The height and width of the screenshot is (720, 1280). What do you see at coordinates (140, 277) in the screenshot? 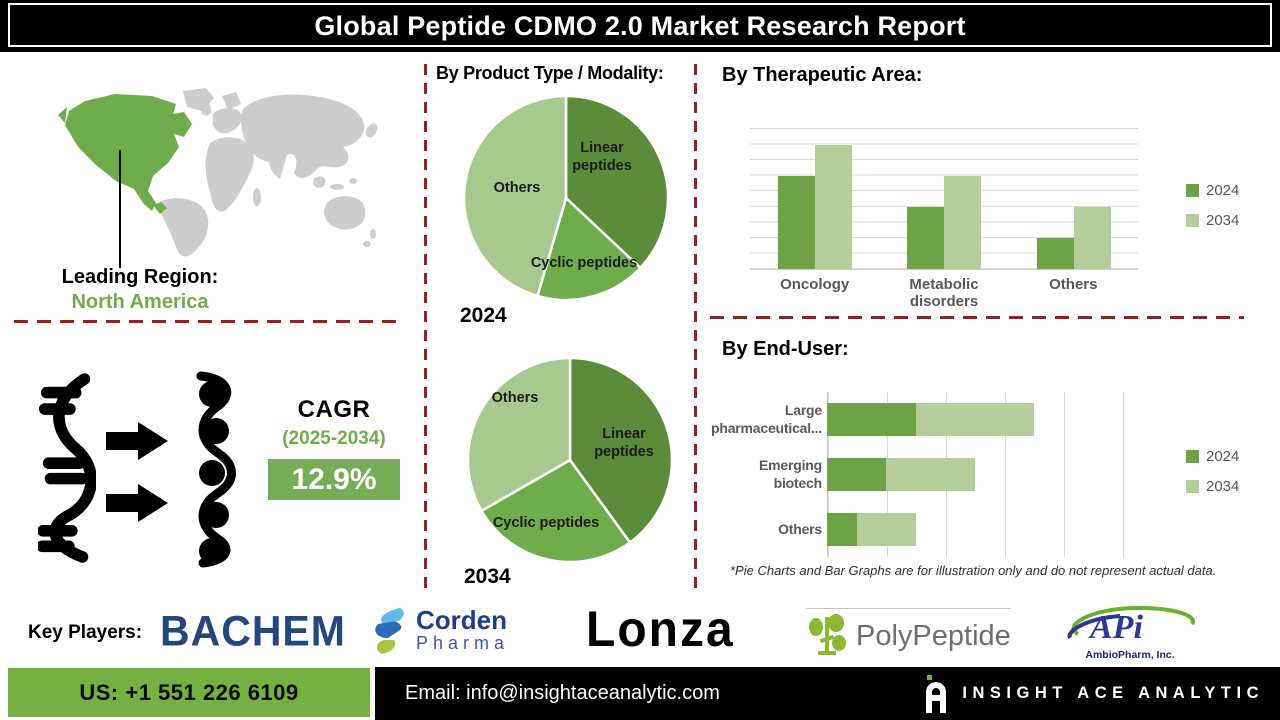
I see `leading-region-label: Leading Region:` at bounding box center [140, 277].